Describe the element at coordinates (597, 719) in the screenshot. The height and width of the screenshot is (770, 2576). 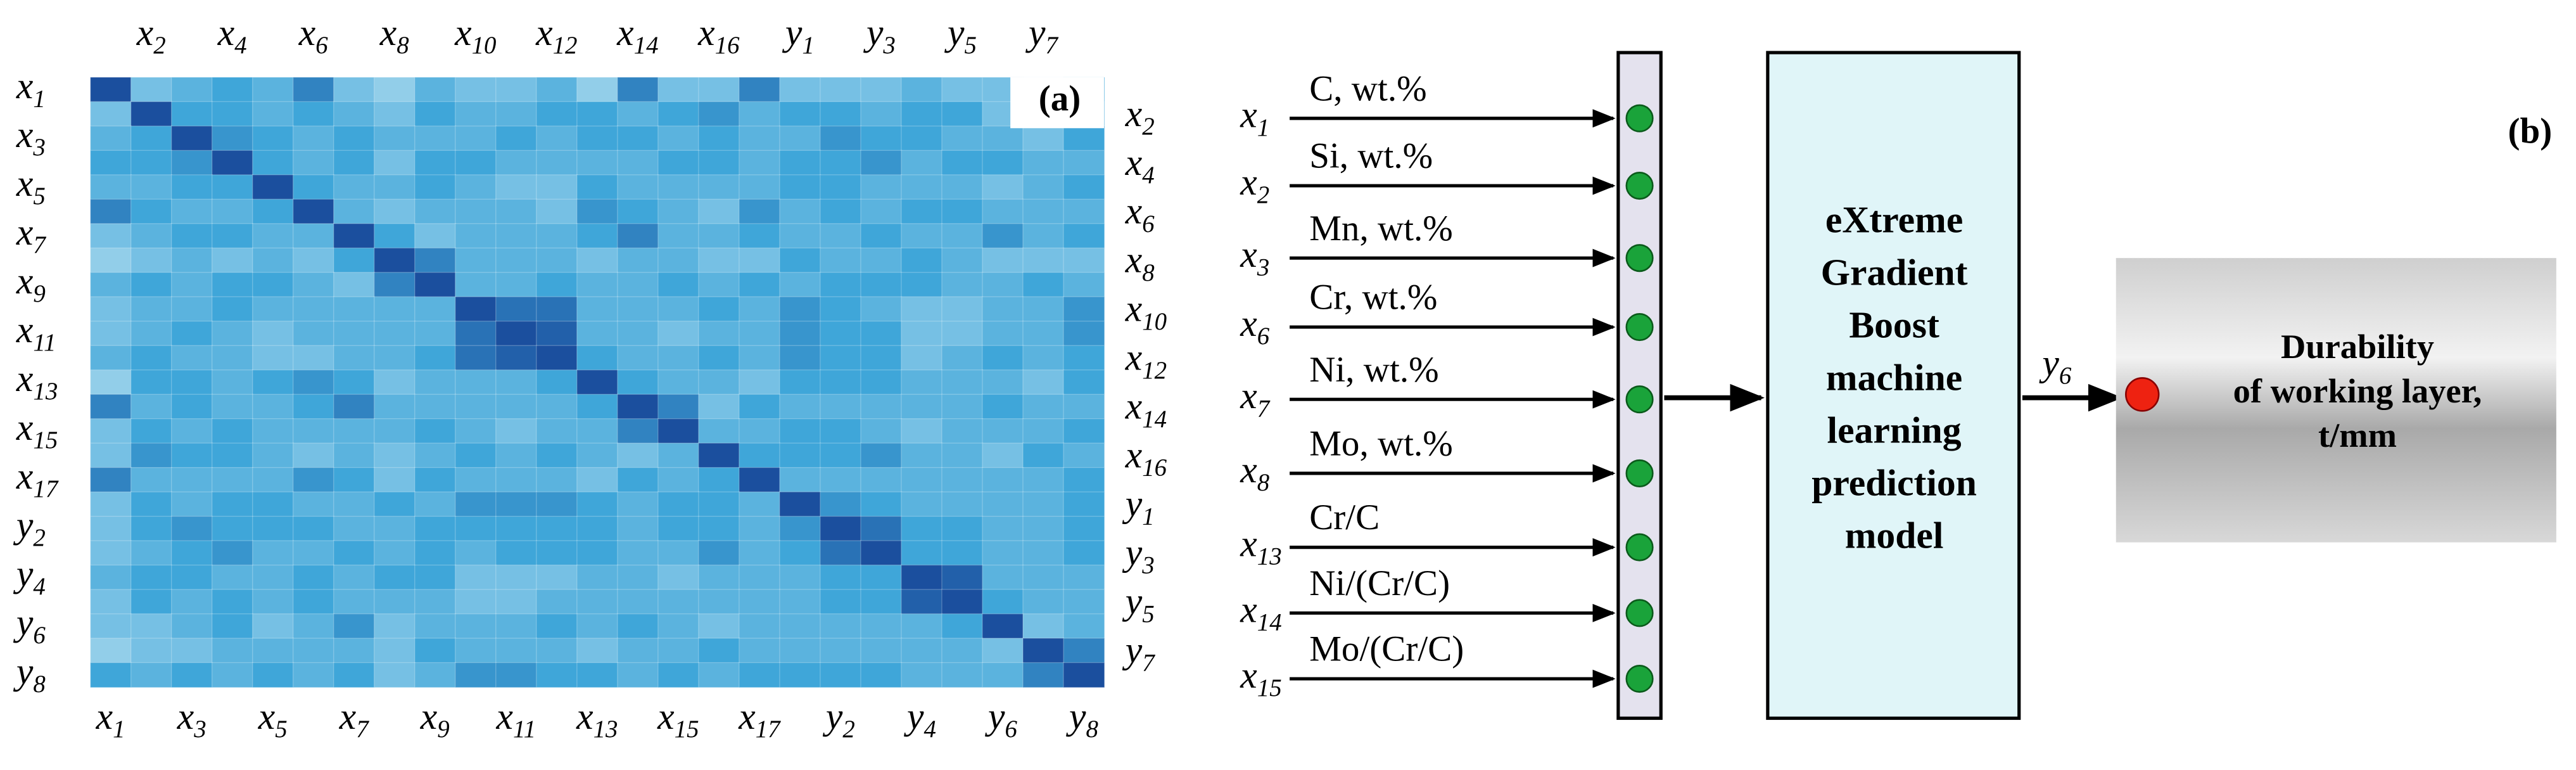
I see `variable-label: x13` at that location.